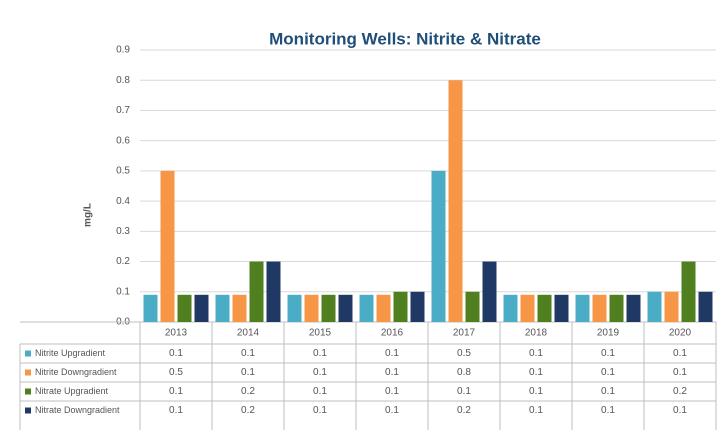 The width and height of the screenshot is (718, 430). What do you see at coordinates (608, 333) in the screenshot?
I see `x-tick-label: 2019` at bounding box center [608, 333].